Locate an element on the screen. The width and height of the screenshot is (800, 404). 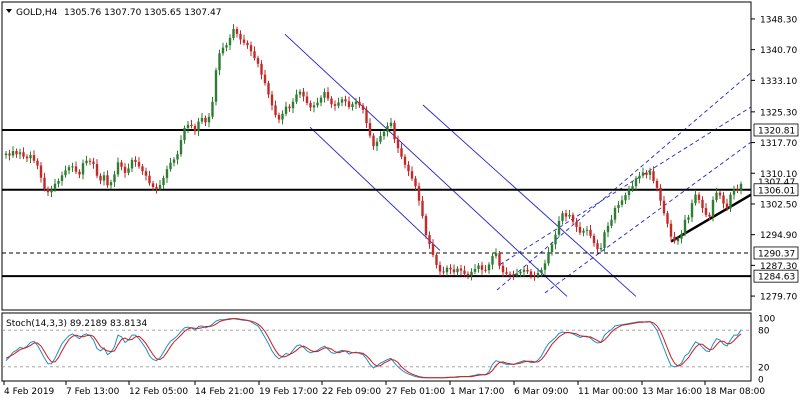
descending-channel-line is located at coordinates (529, 200).